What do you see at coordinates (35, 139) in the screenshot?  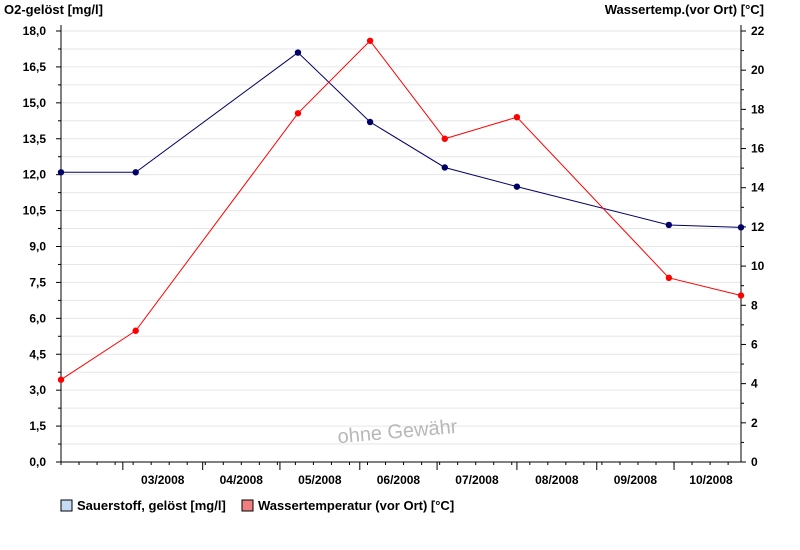 I see `left-tick-label: 13,5` at bounding box center [35, 139].